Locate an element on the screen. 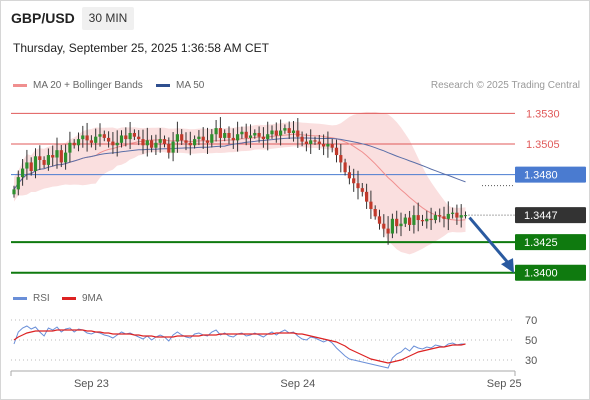 This screenshot has height=400, width=590. level-label-1.3425: 1.3425 is located at coordinates (541, 243).